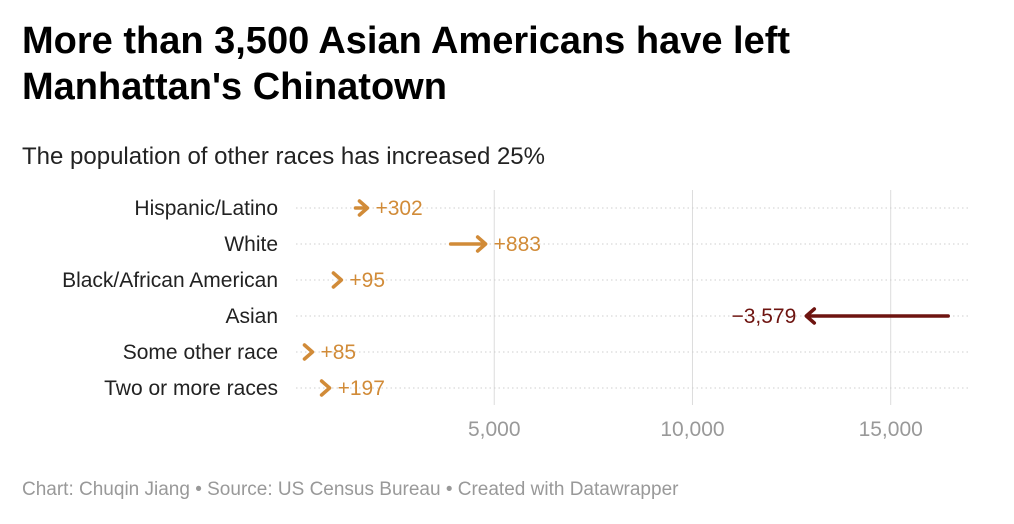  I want to click on x-tick-label: 15,000, so click(891, 429).